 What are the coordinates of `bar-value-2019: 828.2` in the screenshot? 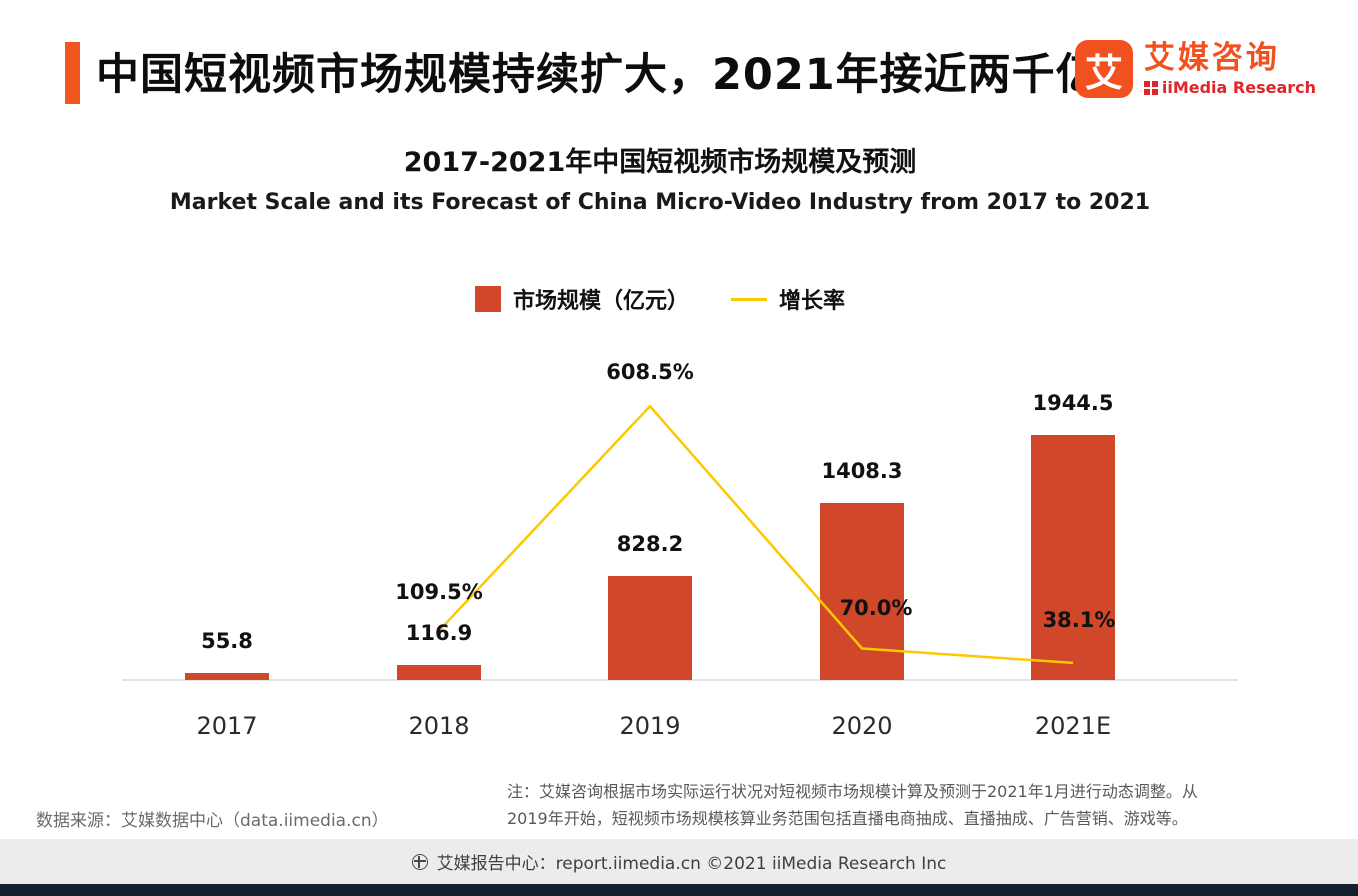 It's located at (650, 544).